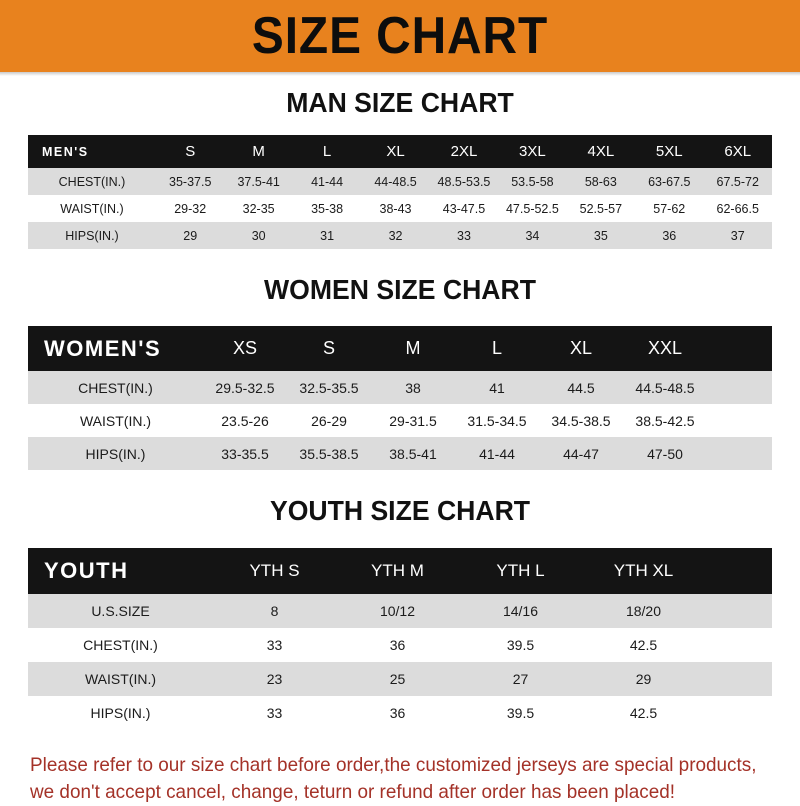 This screenshot has height=806, width=800. Describe the element at coordinates (464, 208) in the screenshot. I see `cell-value: 43-47.5` at that location.